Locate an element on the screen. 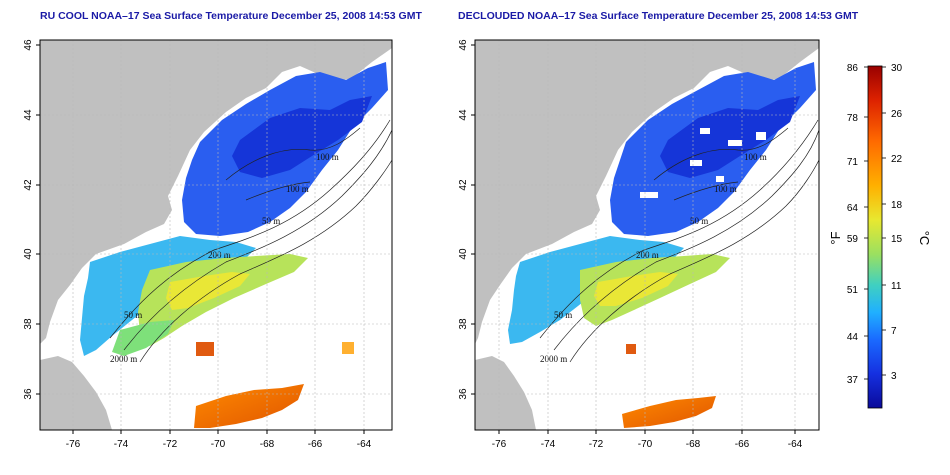 The width and height of the screenshot is (950, 475). celsius-tick-label: 30 is located at coordinates (897, 68).